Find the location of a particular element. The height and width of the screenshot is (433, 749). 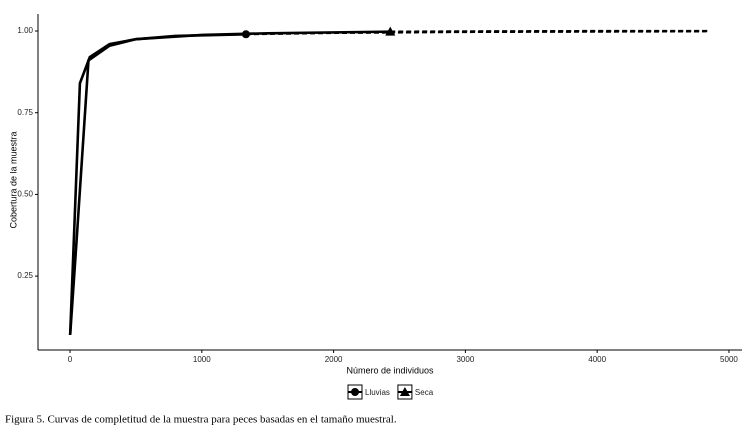

x-tick-label: 4000 is located at coordinates (597, 359).